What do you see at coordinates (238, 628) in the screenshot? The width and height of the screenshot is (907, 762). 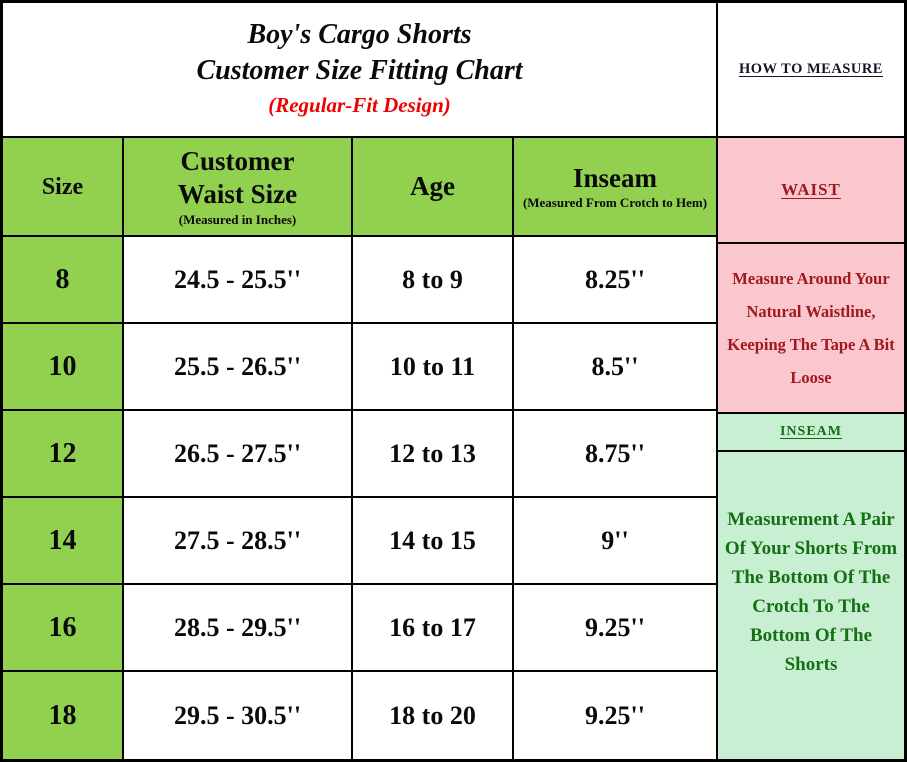 I see `table-row-waist-cell: 28.5 - 29.5''` at bounding box center [238, 628].